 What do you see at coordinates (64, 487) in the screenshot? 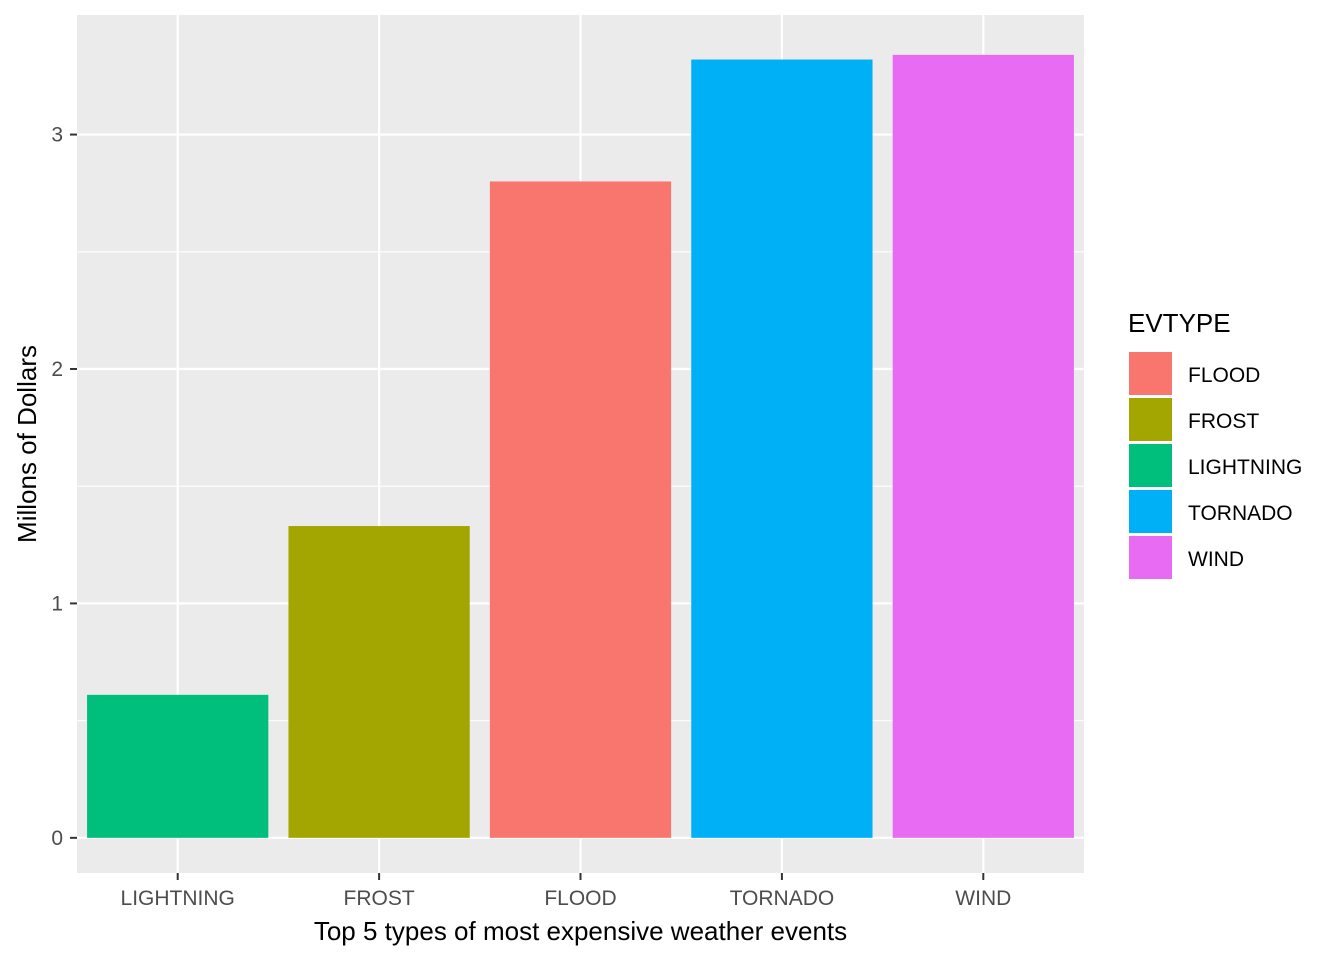
I see `y-axis: 0 1 2 3` at bounding box center [64, 487].